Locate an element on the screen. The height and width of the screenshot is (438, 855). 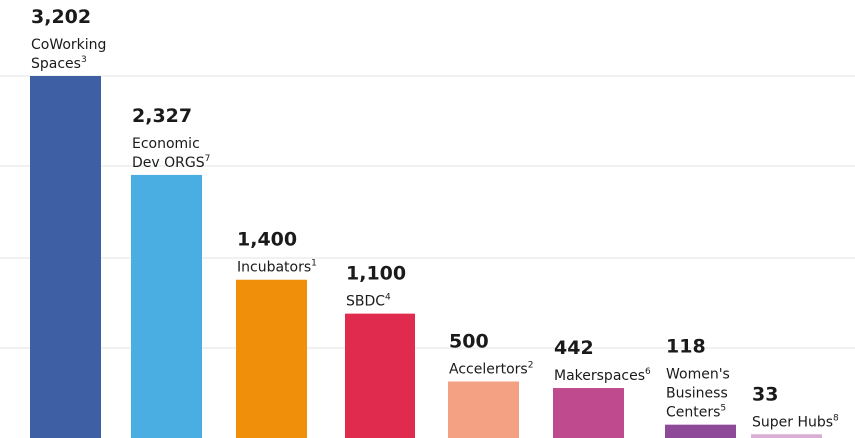
value-label-3: 1,100 is located at coordinates (376, 274).